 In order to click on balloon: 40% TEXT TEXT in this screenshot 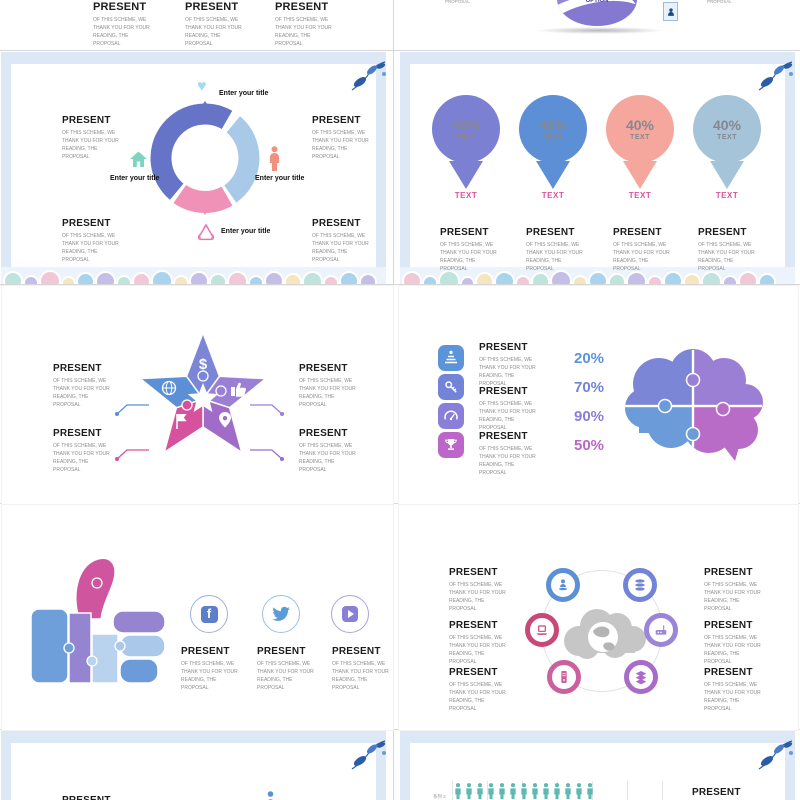, I will do `click(727, 147)`.